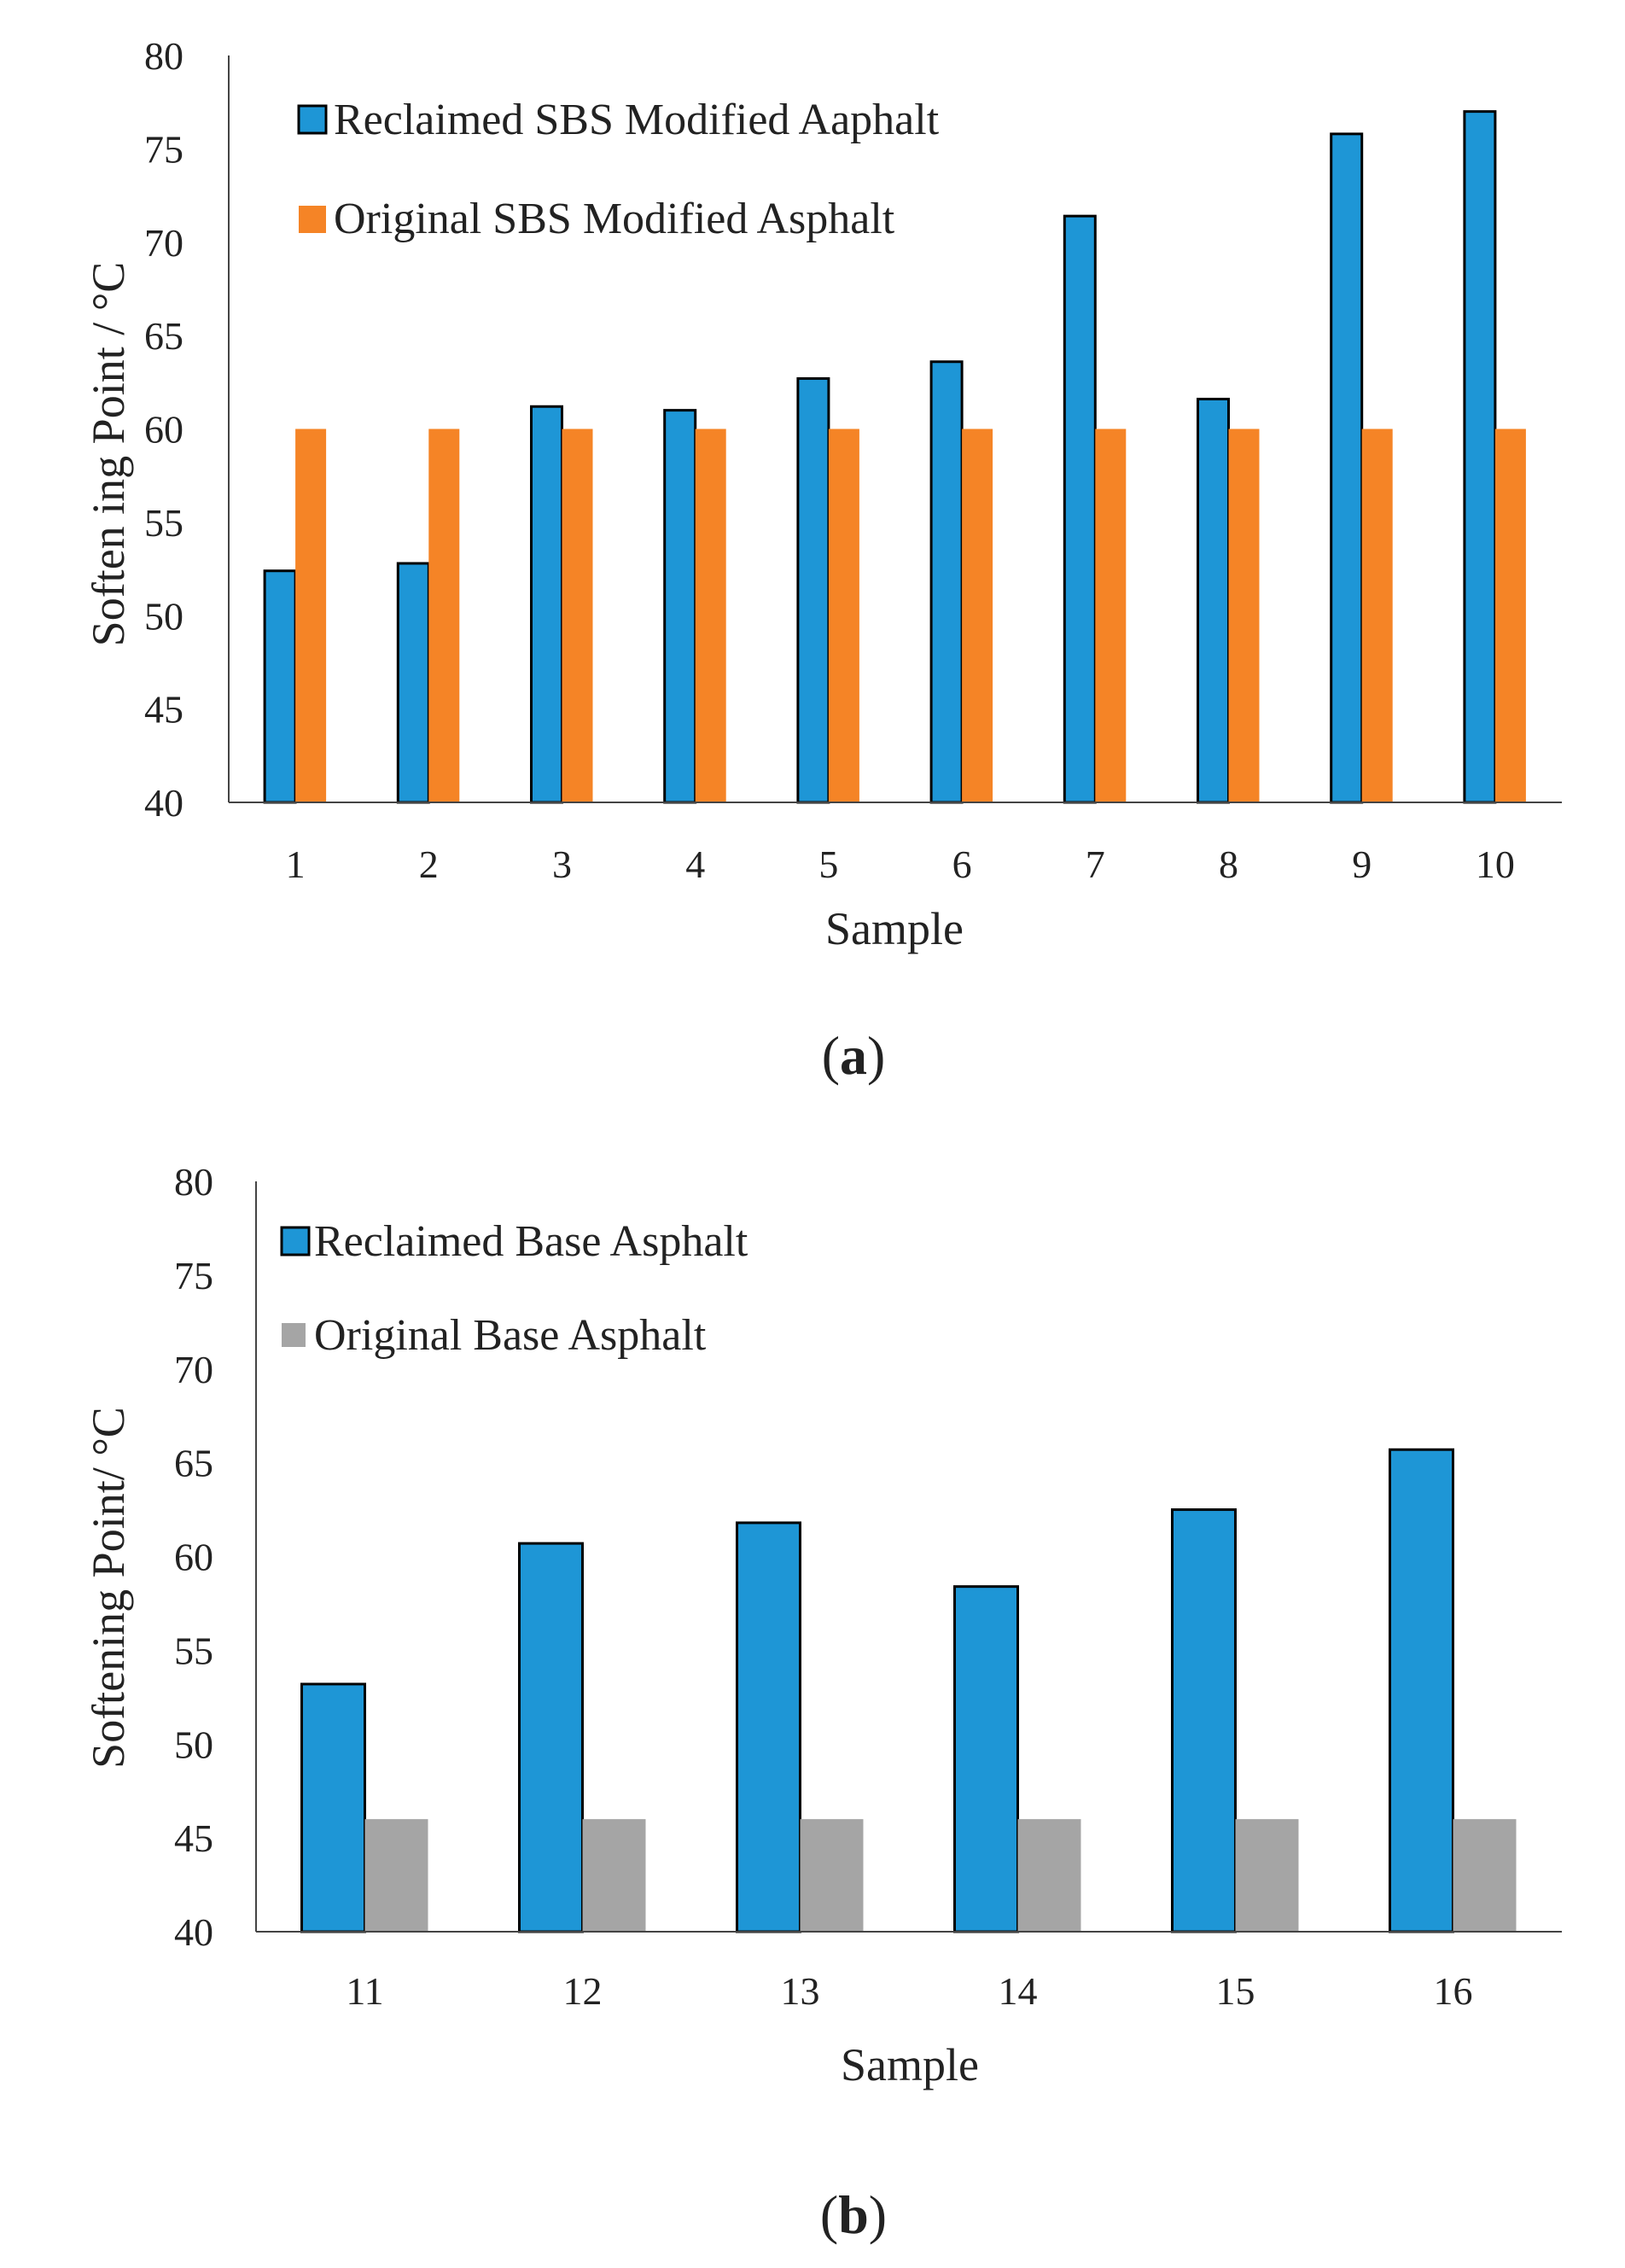 The width and height of the screenshot is (1625, 2268). What do you see at coordinates (1018, 1991) in the screenshot?
I see `x-tick-label: 14` at bounding box center [1018, 1991].